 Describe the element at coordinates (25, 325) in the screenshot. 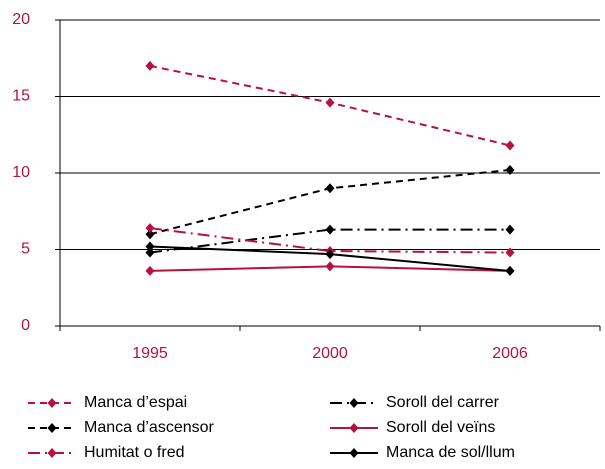

I see `y-tick-label: 0` at that location.